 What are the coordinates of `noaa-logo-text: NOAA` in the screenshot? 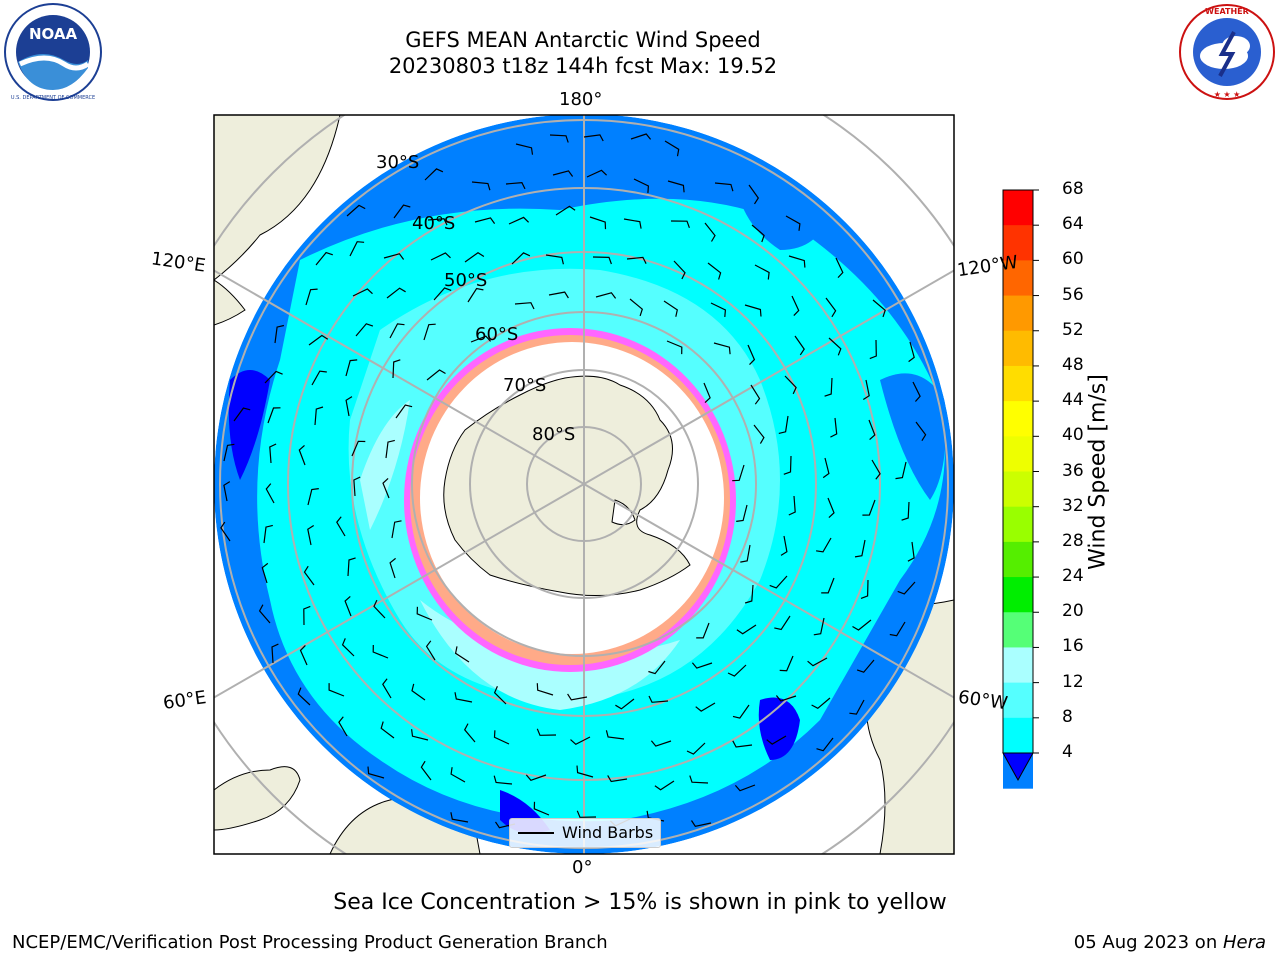 It's located at (53, 34).